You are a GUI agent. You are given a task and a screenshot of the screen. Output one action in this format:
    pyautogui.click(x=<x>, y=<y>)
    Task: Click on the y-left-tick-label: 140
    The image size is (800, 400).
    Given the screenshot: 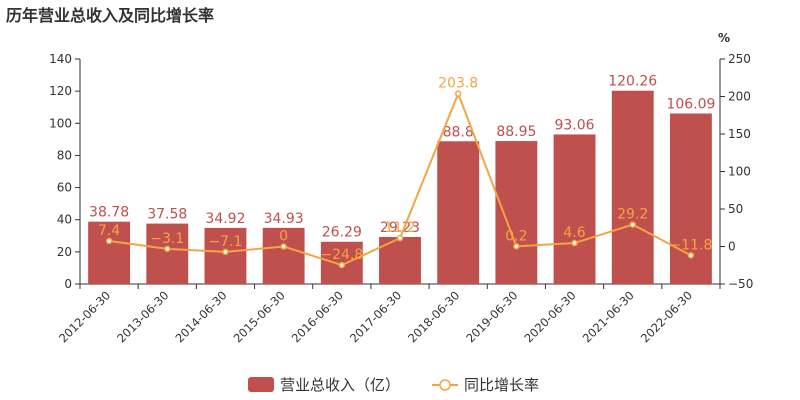 What is the action you would take?
    pyautogui.click(x=60, y=59)
    